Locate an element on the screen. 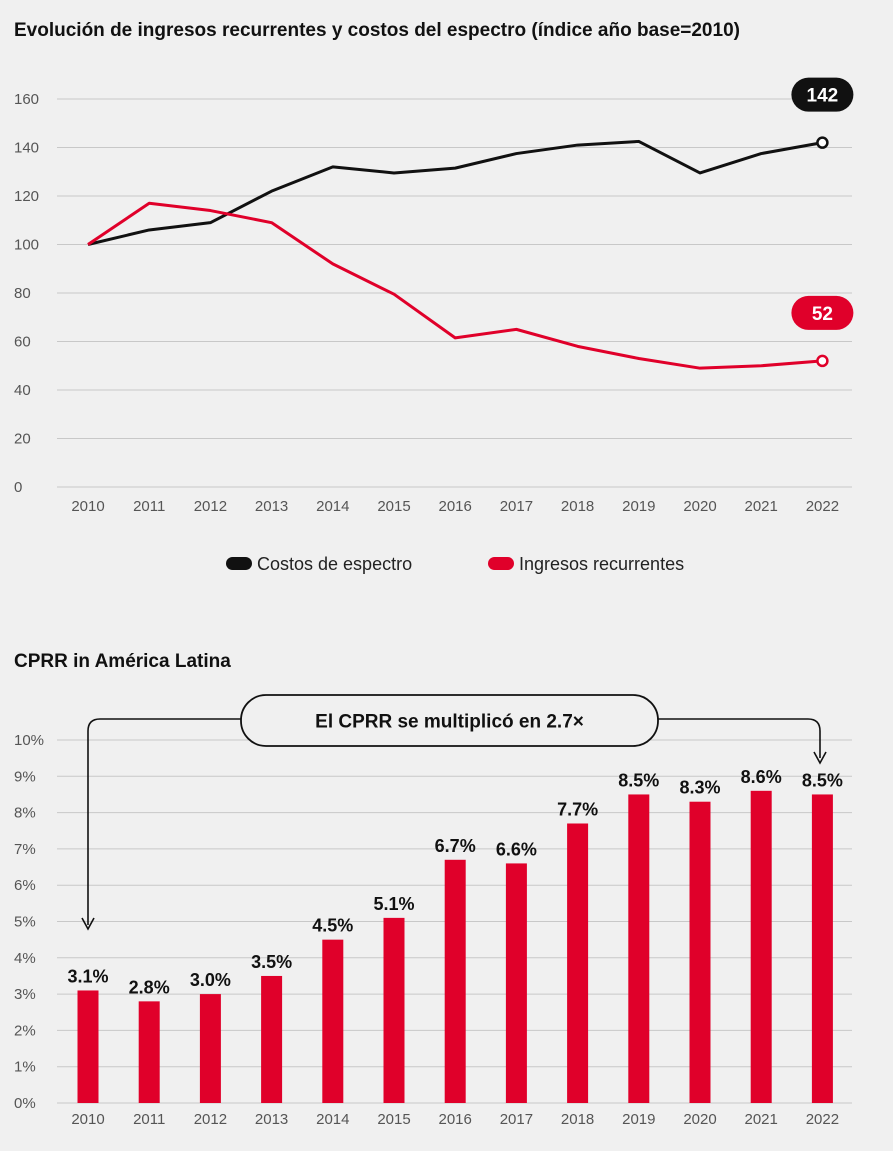 The width and height of the screenshot is (893, 1151). line-y-tick-label: 40 is located at coordinates (22, 390).